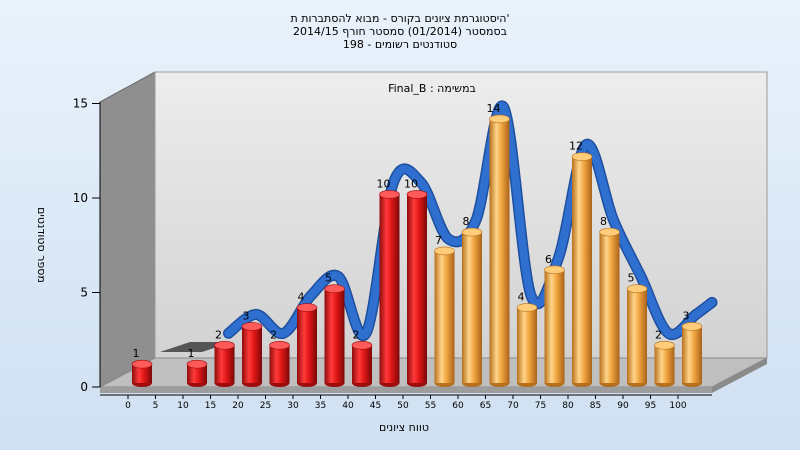 This screenshot has width=800, height=450. I want to click on y-tick-label: 15, so click(80, 104).